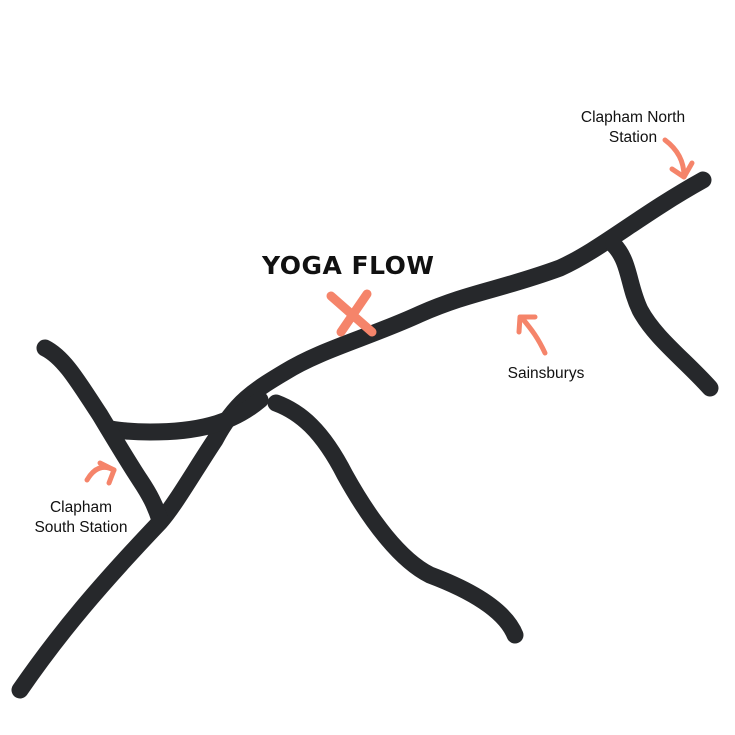 Image resolution: width=735 pixels, height=735 pixels. I want to click on arrow-icon-sainsburys, so click(532, 335).